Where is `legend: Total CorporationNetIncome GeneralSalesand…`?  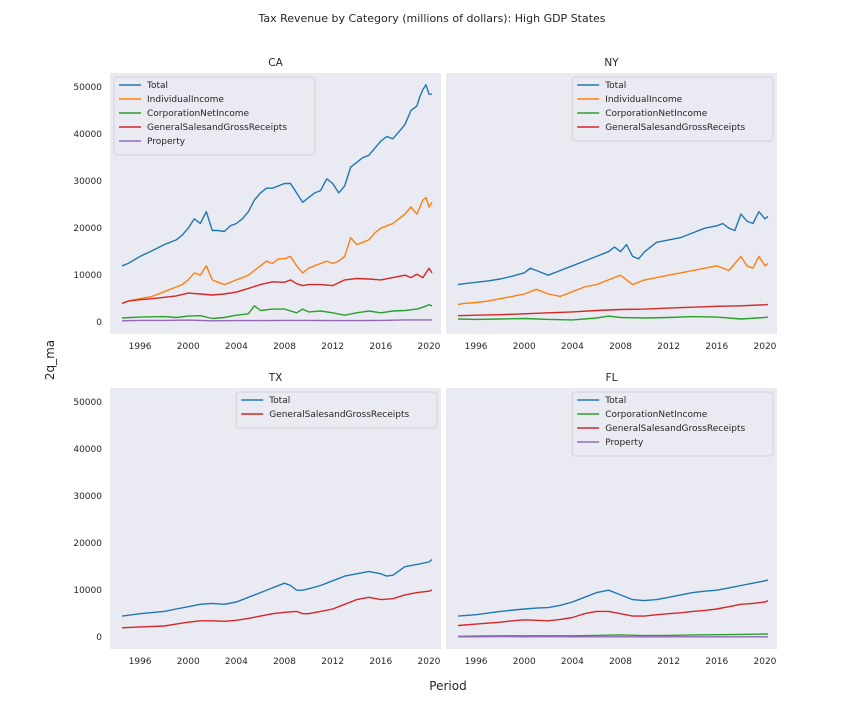
legend: Total CorporationNetIncome GeneralSalesand… is located at coordinates (672, 424).